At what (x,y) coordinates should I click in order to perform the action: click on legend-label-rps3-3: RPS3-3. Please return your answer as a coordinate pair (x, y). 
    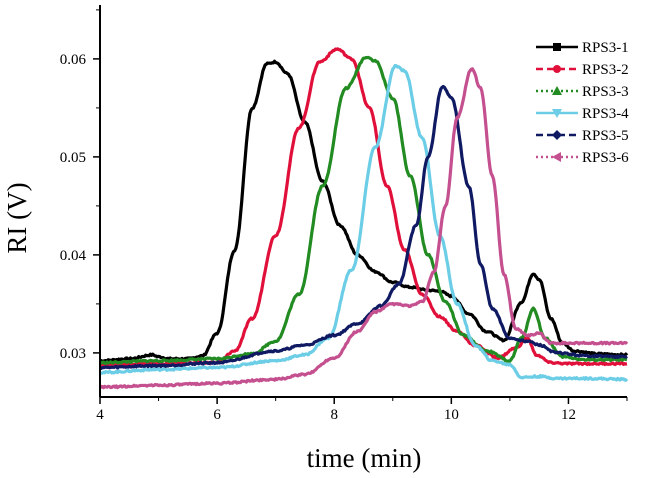
    Looking at the image, I should click on (605, 92).